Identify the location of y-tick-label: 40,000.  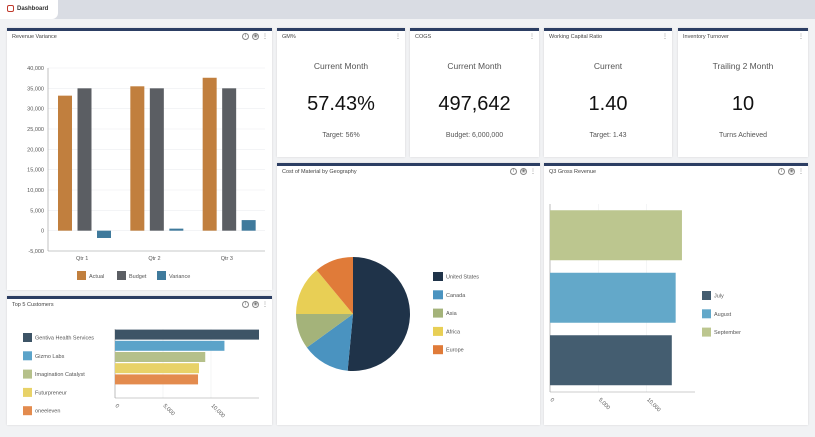
(35, 69).